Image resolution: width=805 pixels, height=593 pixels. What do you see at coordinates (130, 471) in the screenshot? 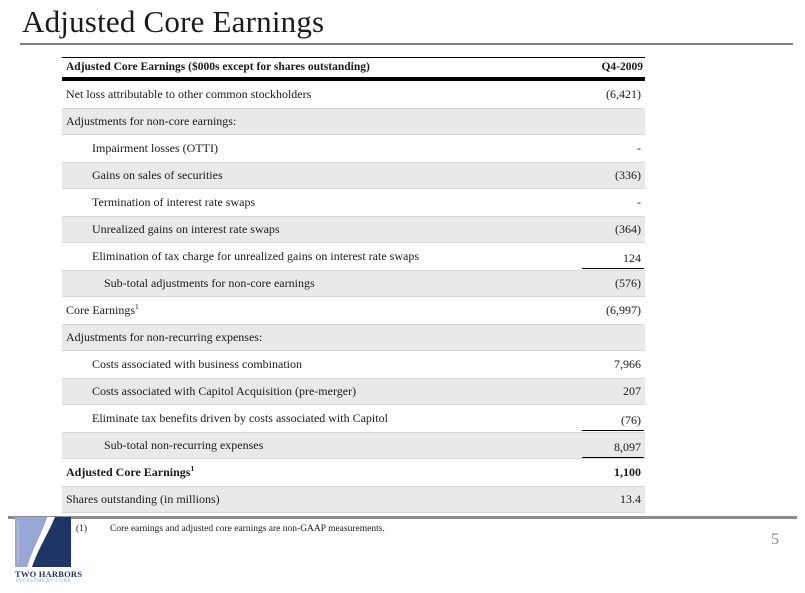
I see `row-label: Adjusted Core Earnings1` at bounding box center [130, 471].